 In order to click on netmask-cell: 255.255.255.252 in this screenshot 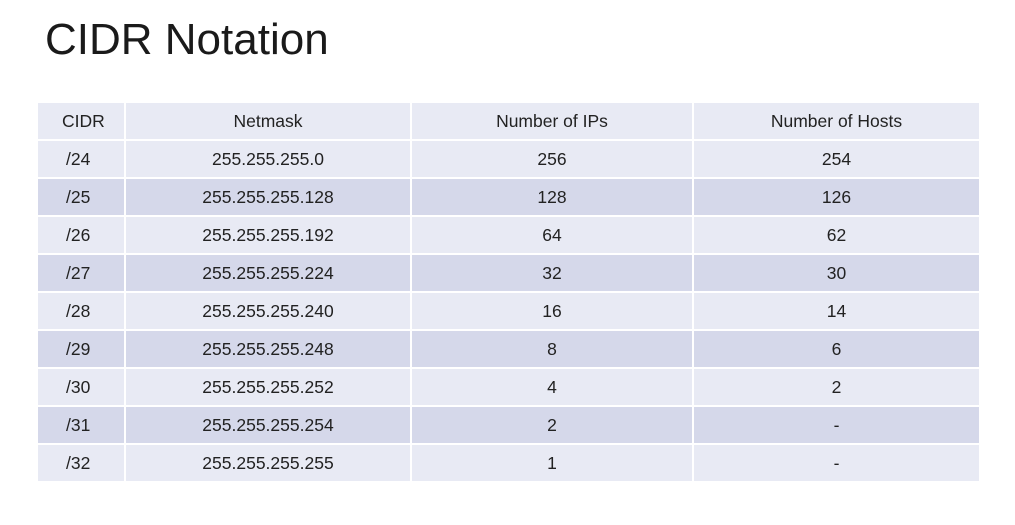, I will do `click(268, 387)`.